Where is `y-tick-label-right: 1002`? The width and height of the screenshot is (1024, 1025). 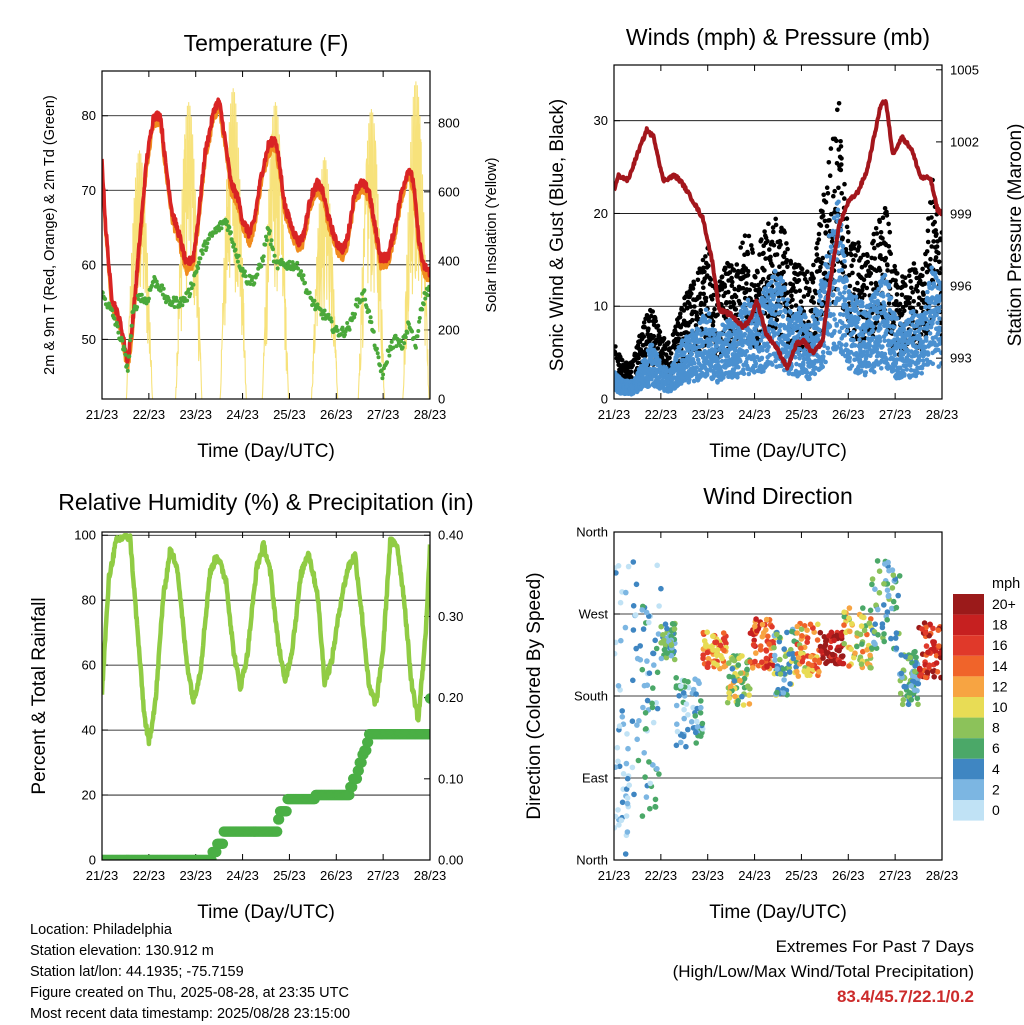
y-tick-label-right: 1002 is located at coordinates (964, 141).